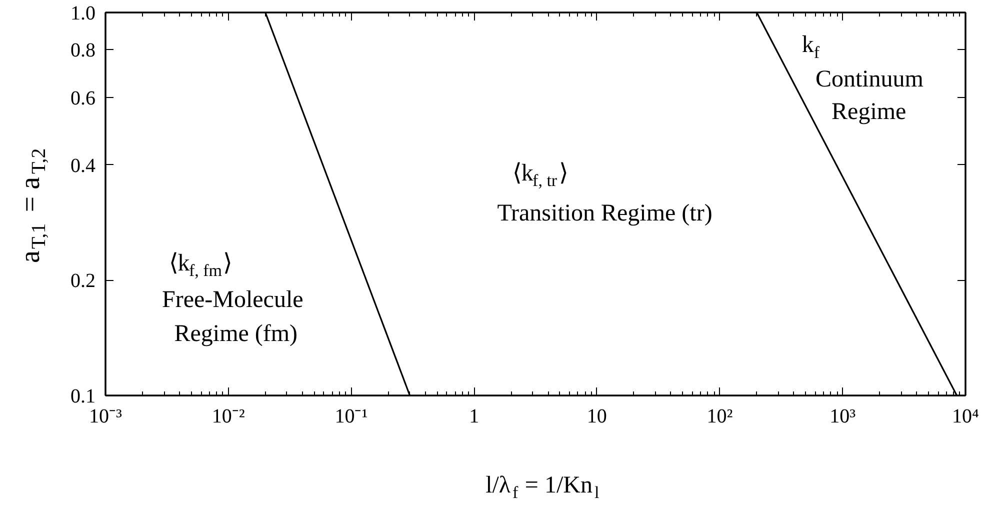 The image size is (995, 530). What do you see at coordinates (83, 397) in the screenshot?
I see `y-tick-label: 0.1` at bounding box center [83, 397].